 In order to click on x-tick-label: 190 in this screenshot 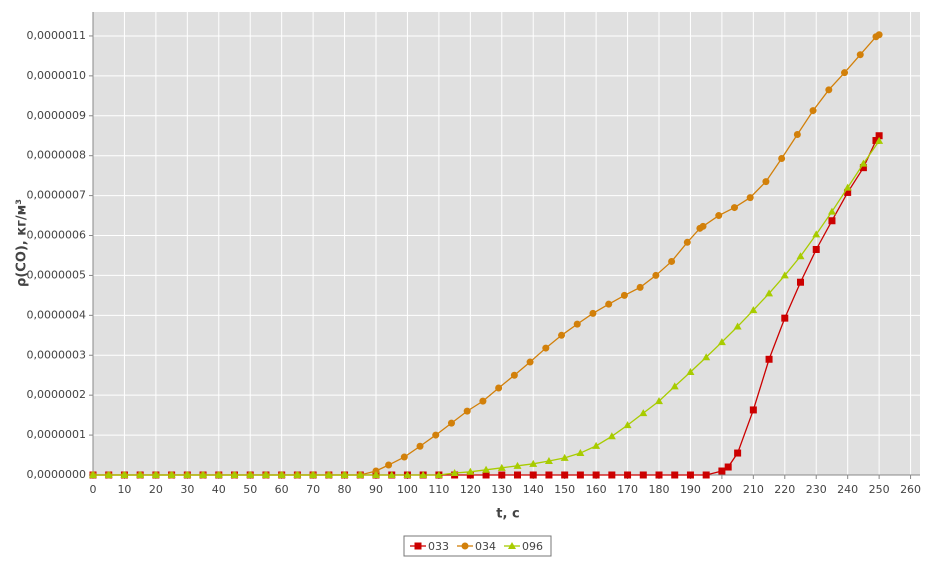, I will do `click(690, 489)`.